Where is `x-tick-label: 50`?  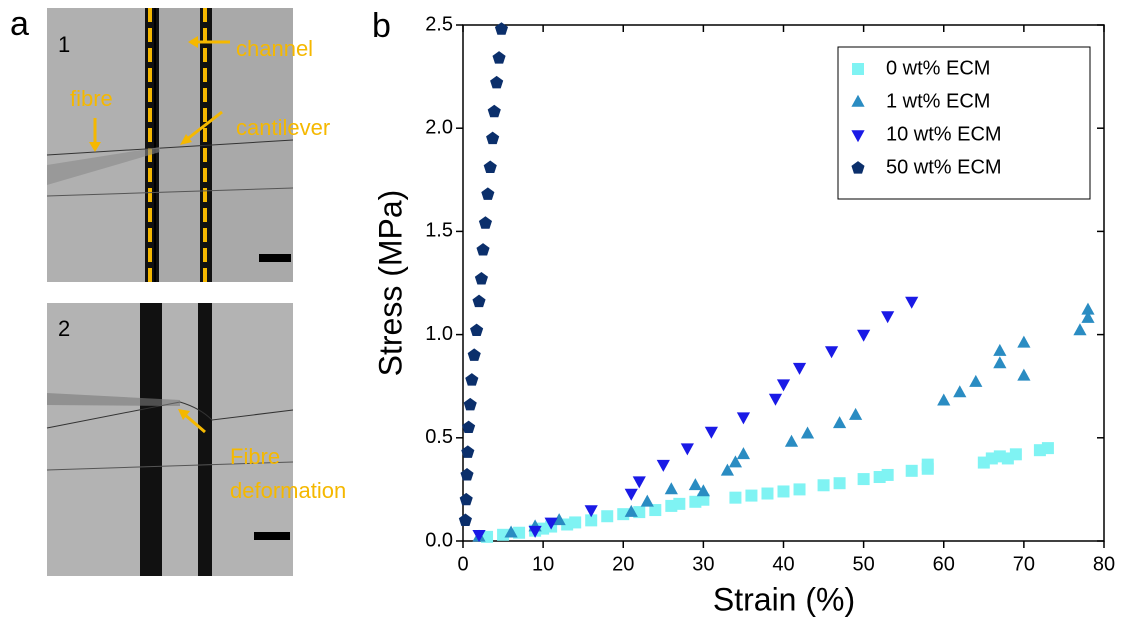 x-tick-label: 50 is located at coordinates (864, 564).